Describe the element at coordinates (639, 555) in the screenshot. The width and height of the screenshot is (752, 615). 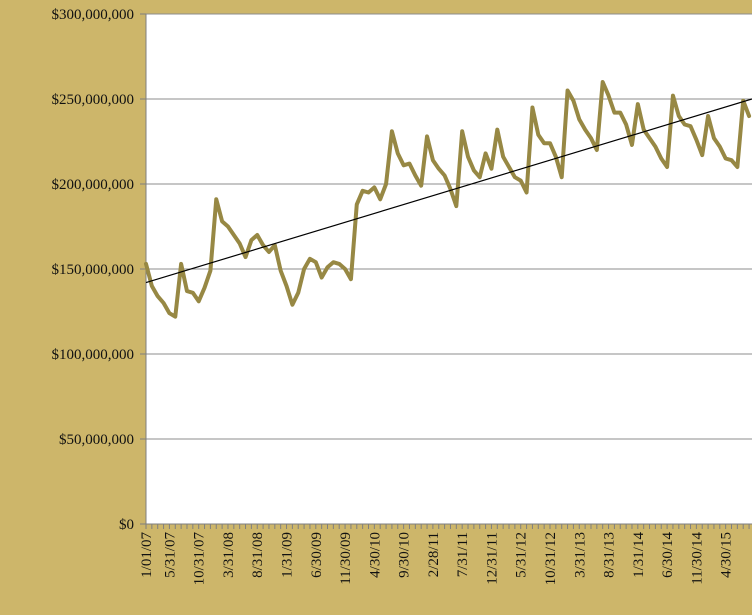
I see `x-tick-label: 1/31/14` at that location.